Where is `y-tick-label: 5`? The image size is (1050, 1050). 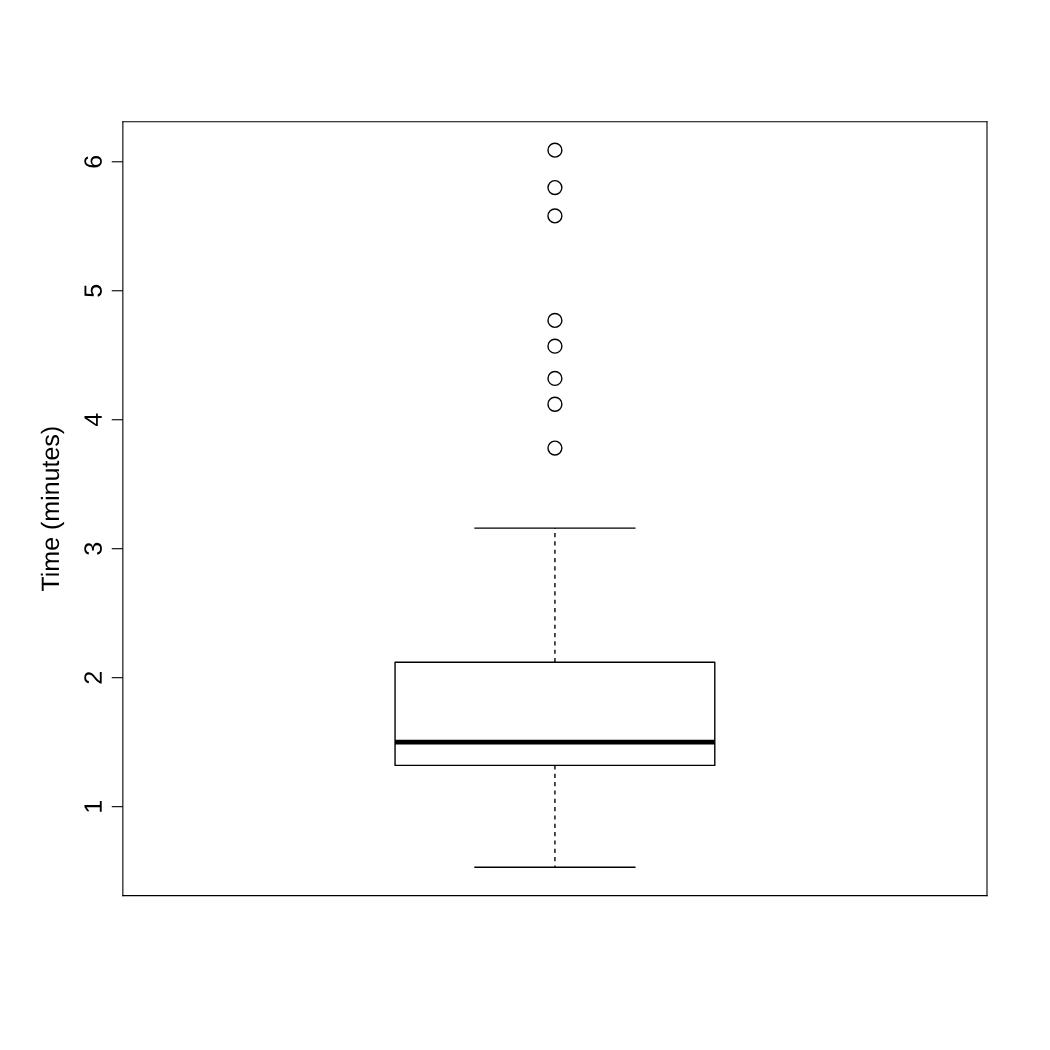 y-tick-label: 5 is located at coordinates (93, 290).